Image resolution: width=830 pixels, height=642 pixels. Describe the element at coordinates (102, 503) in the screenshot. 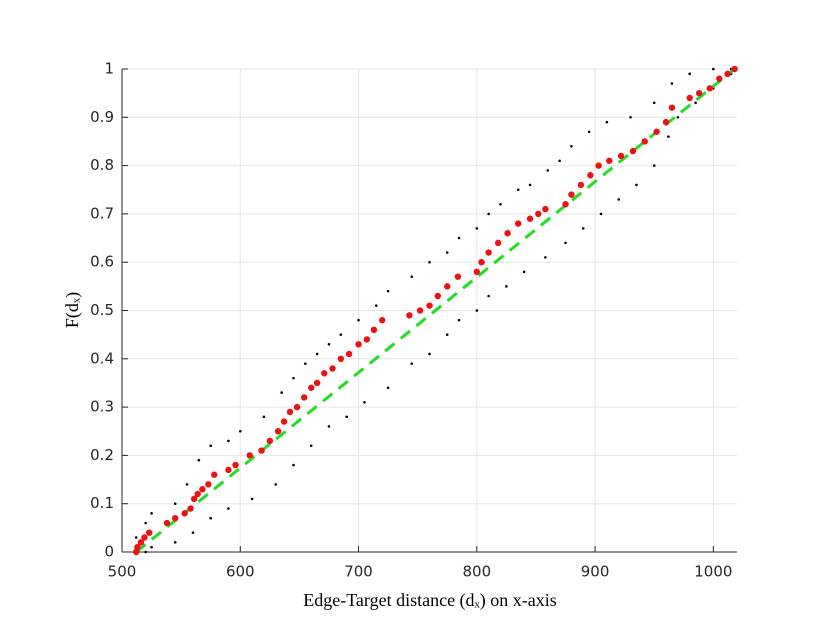

I see `y-tick-label: 0.1` at that location.